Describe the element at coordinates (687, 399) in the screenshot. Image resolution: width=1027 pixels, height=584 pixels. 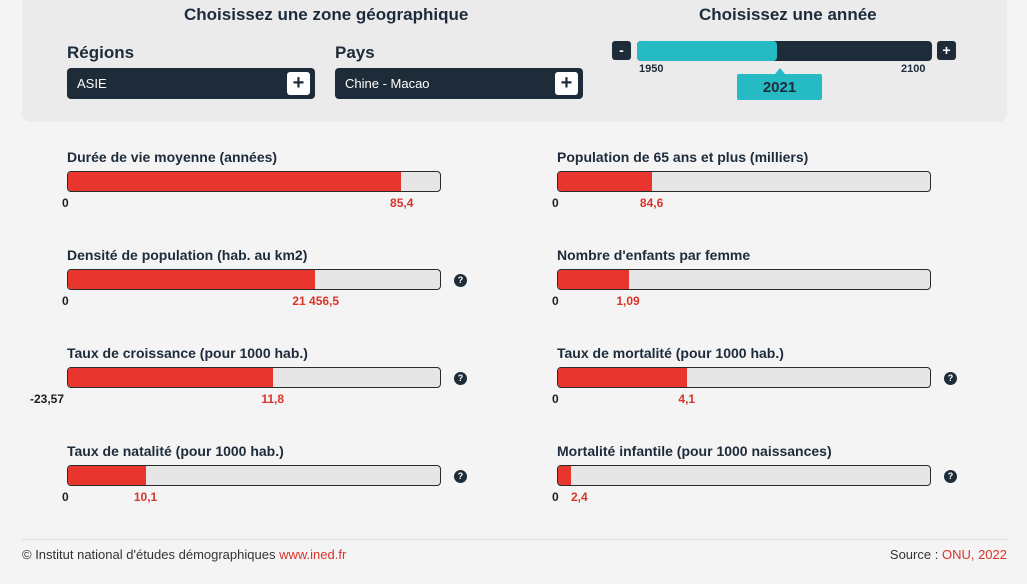
I see `indicator-value-label: 4,1` at that location.